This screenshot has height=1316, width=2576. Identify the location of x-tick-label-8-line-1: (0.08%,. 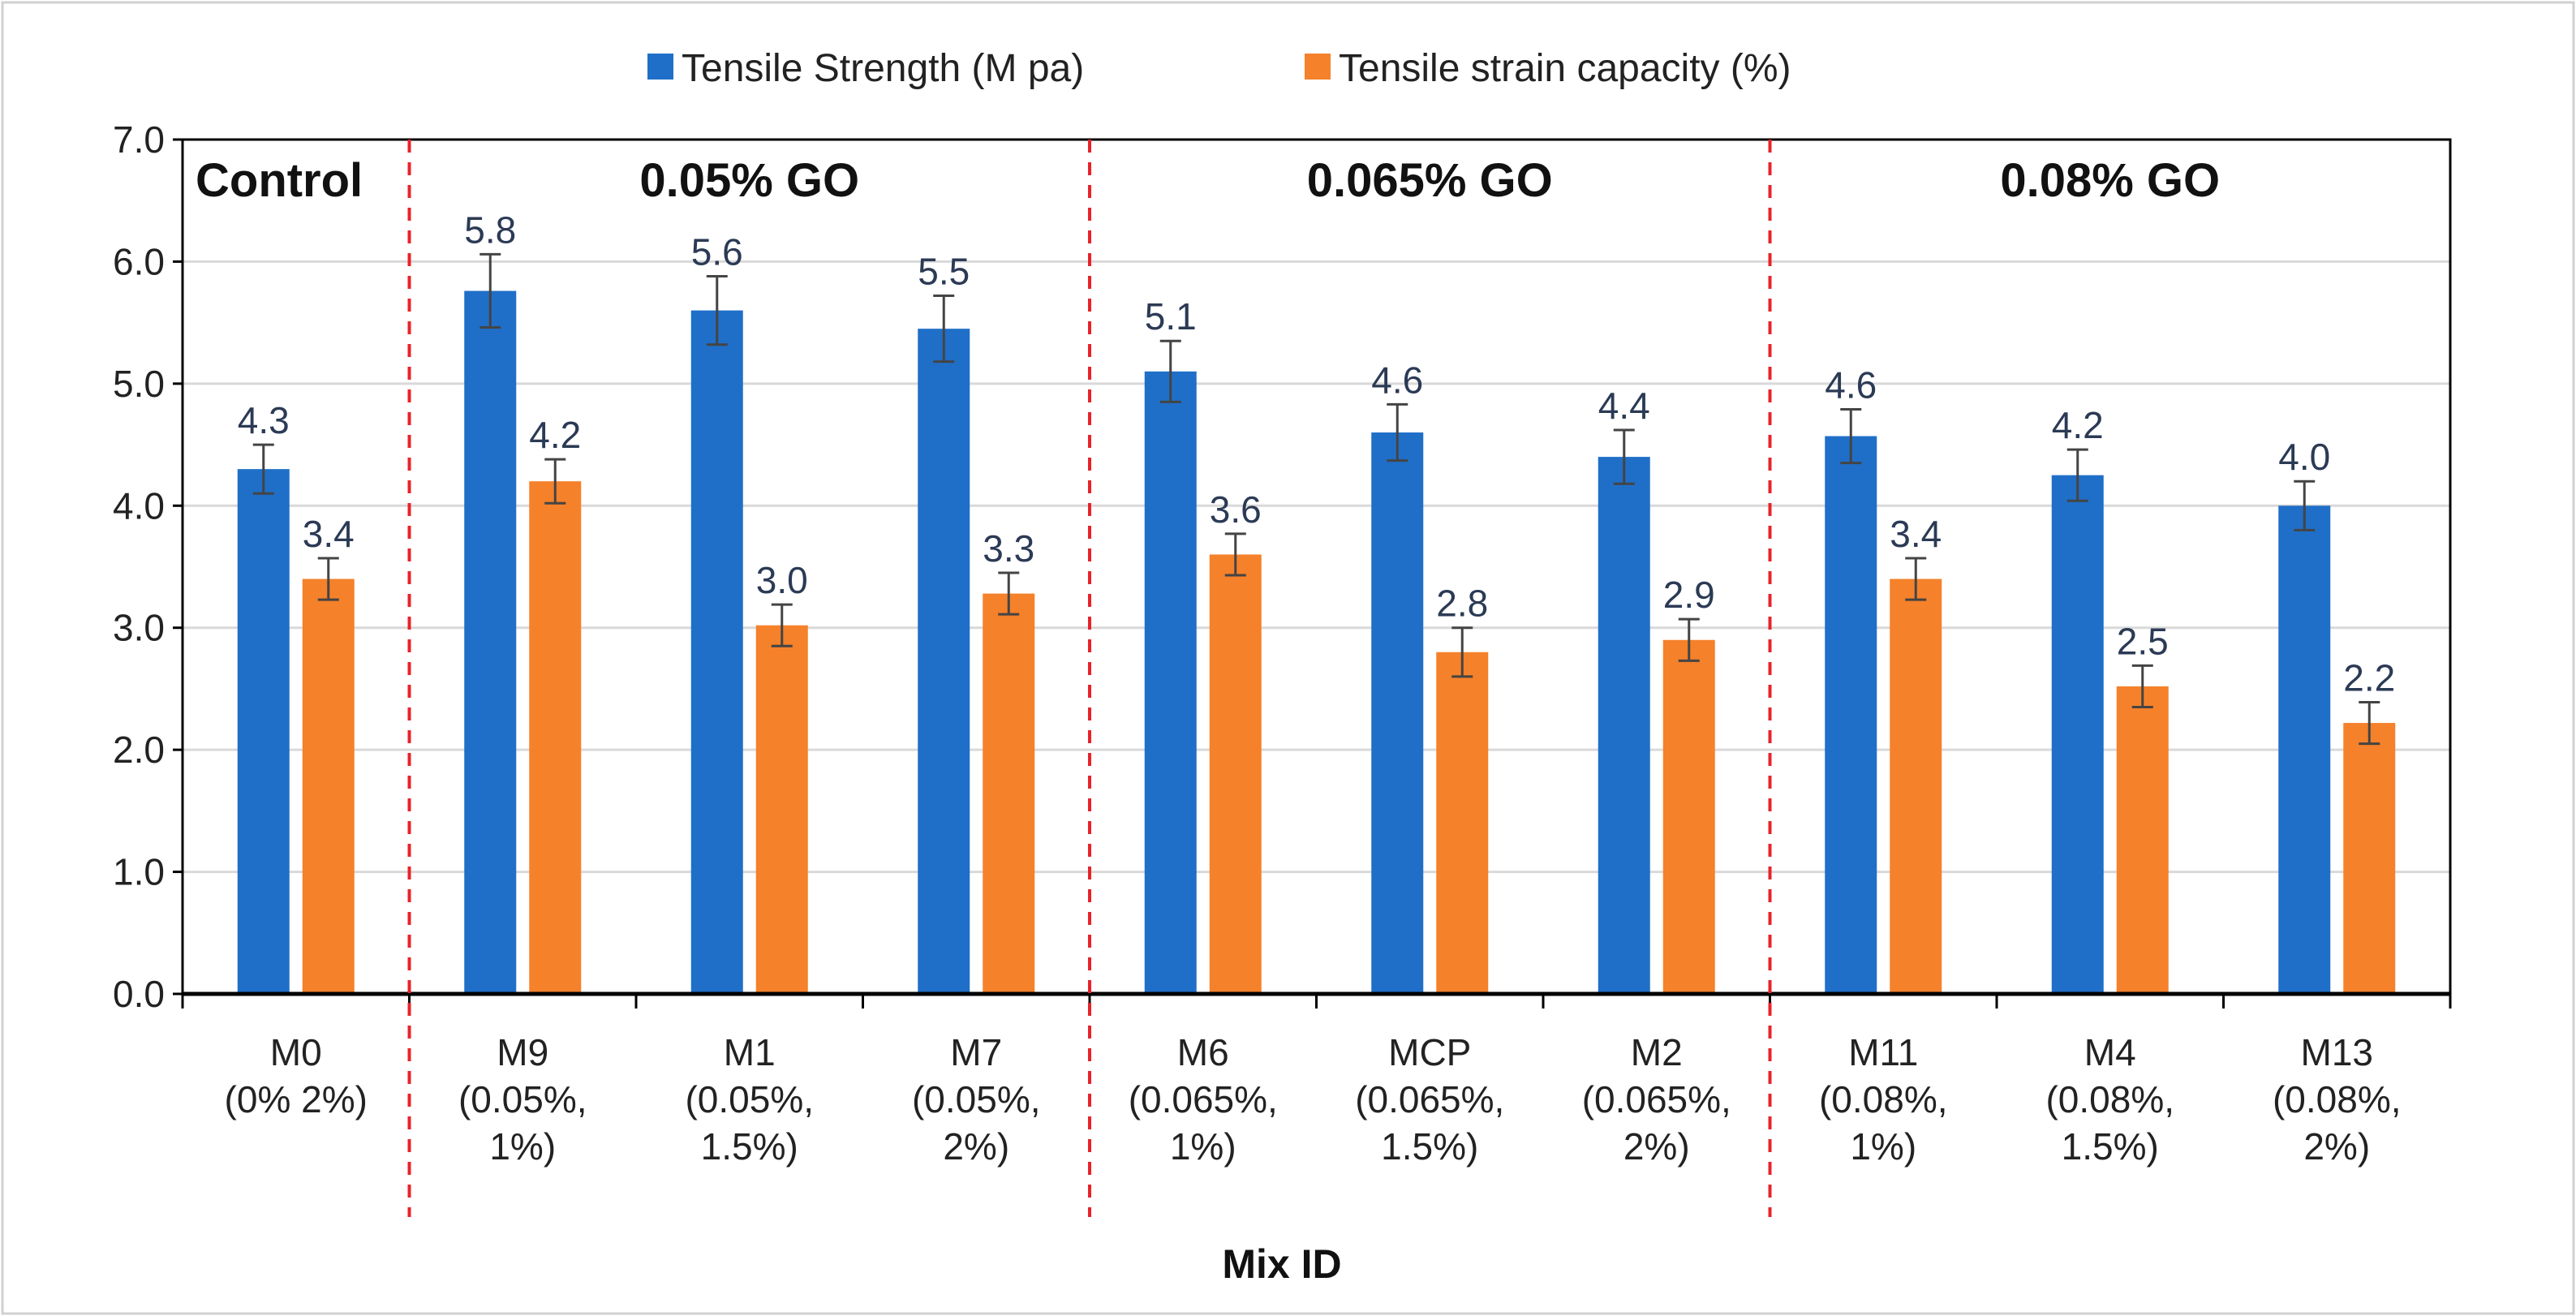
(2109, 1099).